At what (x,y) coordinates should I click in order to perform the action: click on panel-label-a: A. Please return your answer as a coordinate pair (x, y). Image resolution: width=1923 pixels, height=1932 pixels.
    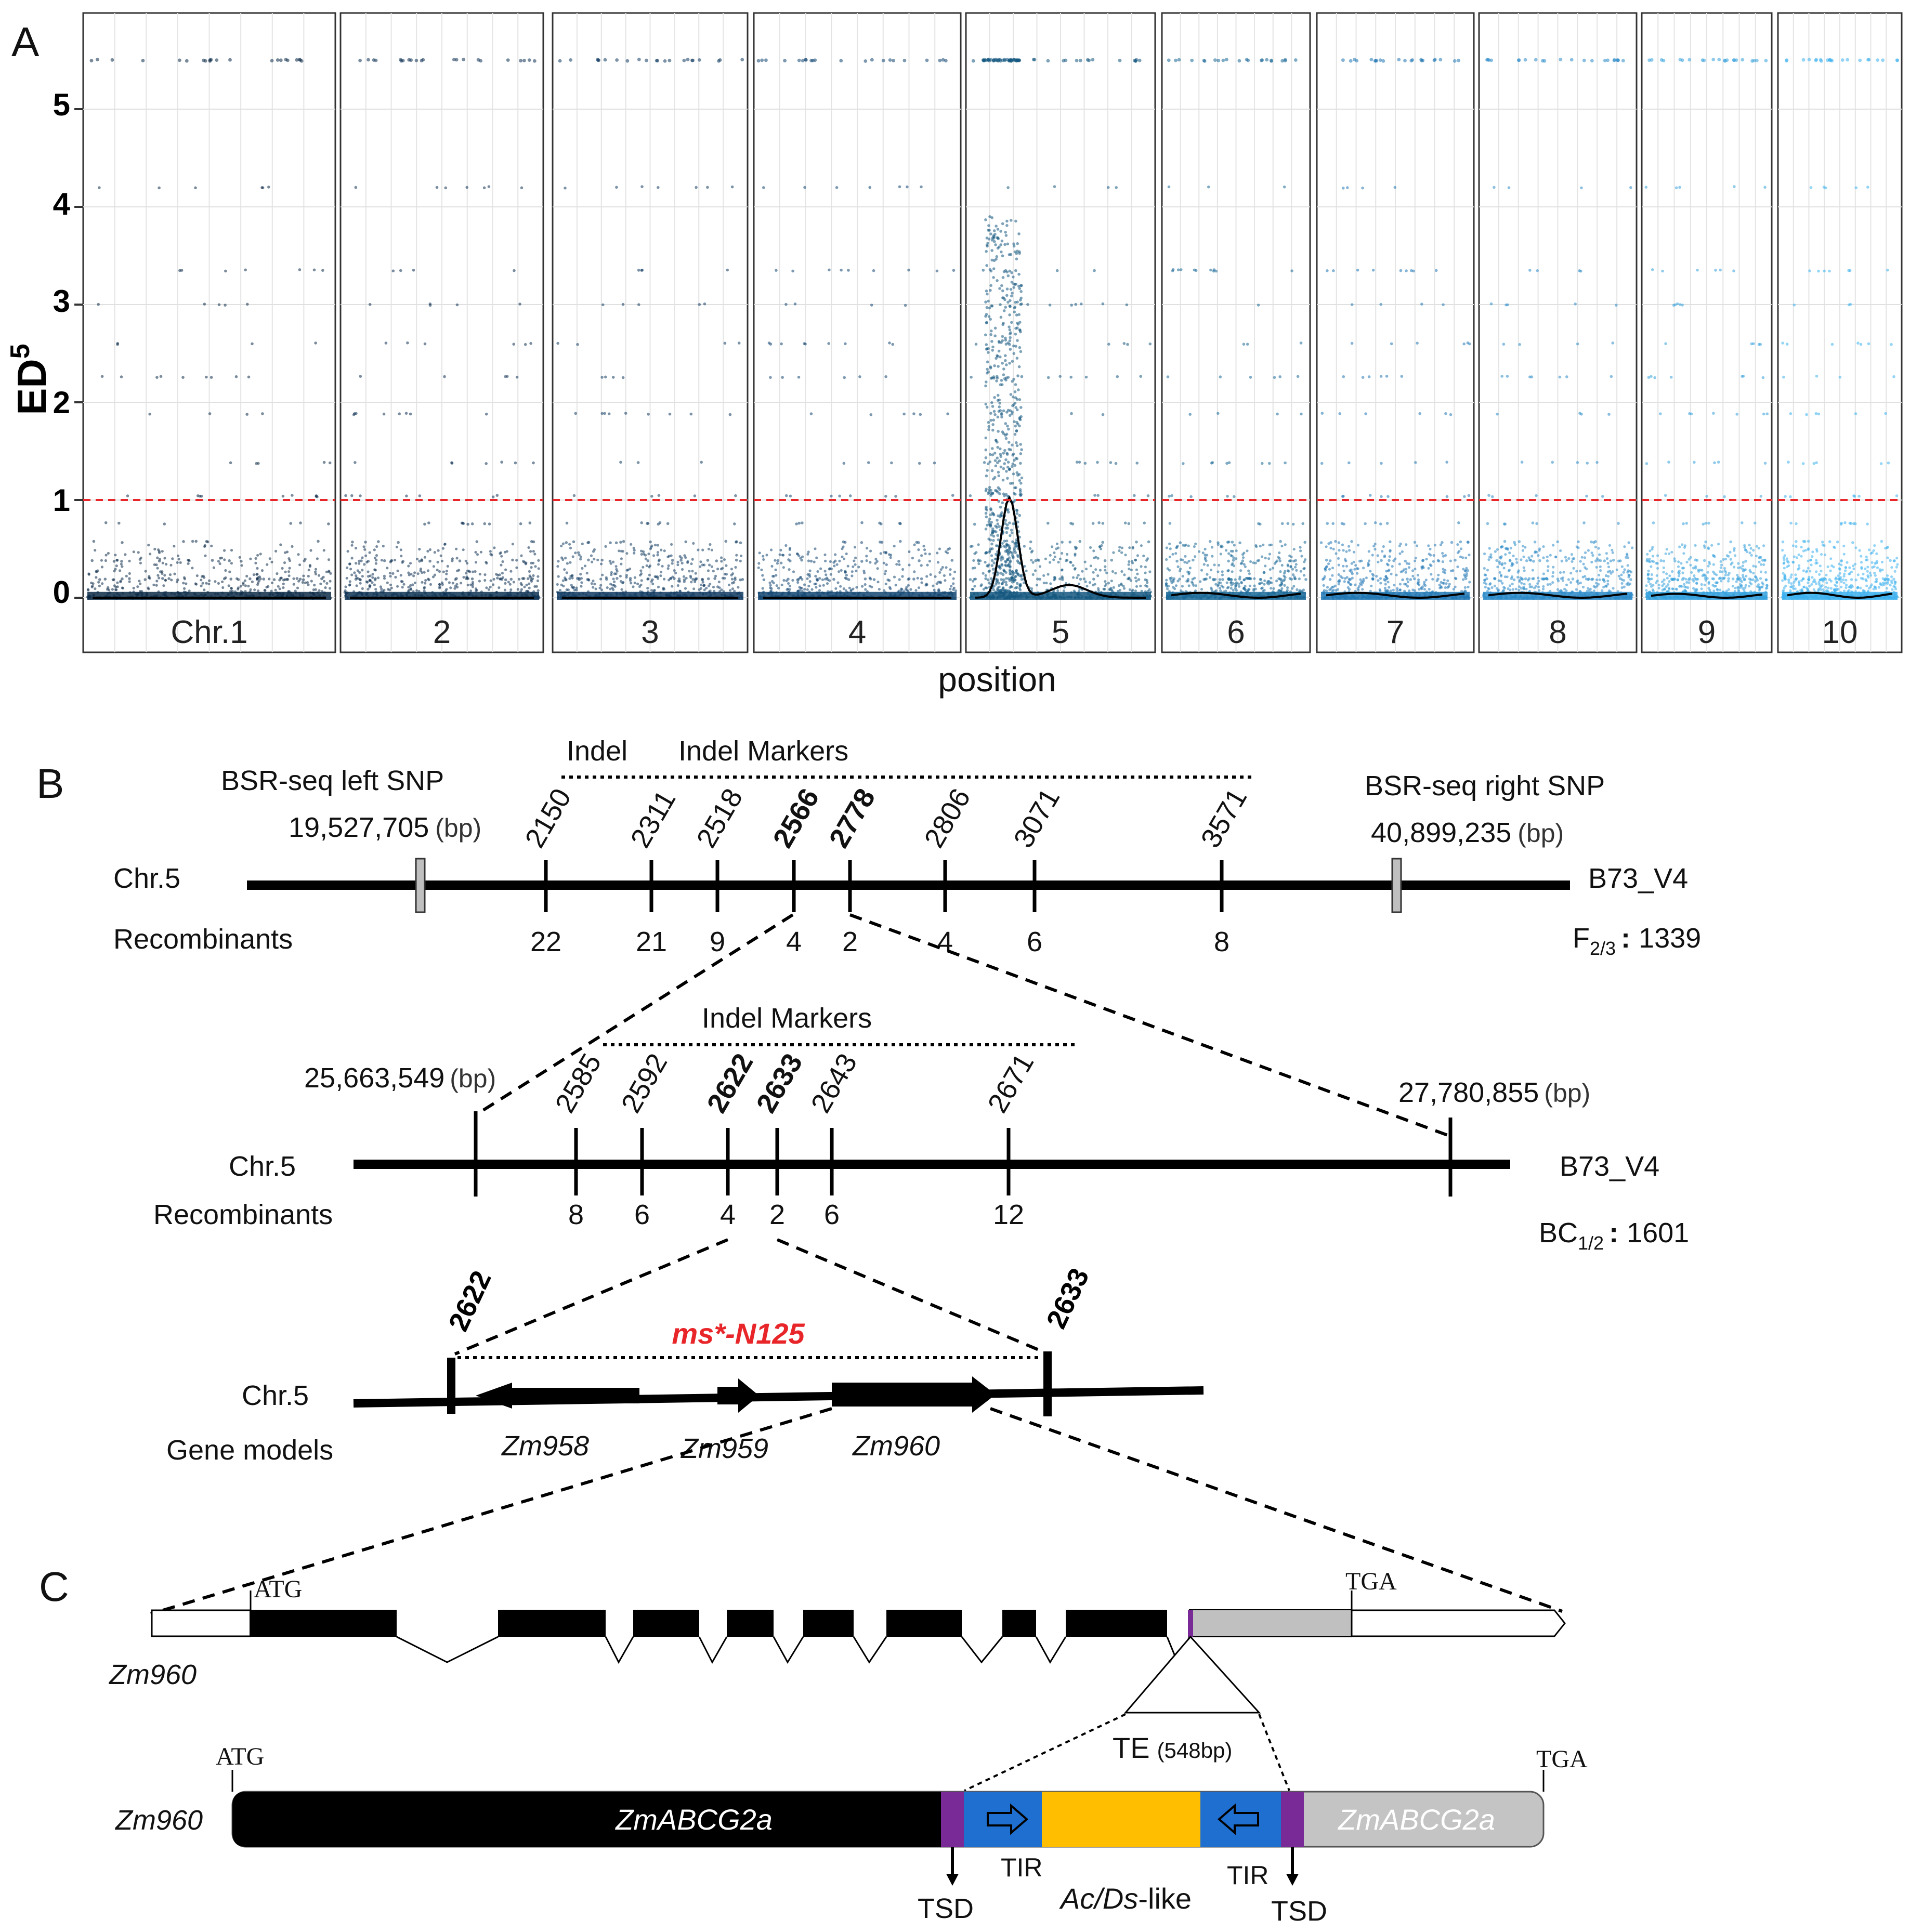
    Looking at the image, I should click on (25, 42).